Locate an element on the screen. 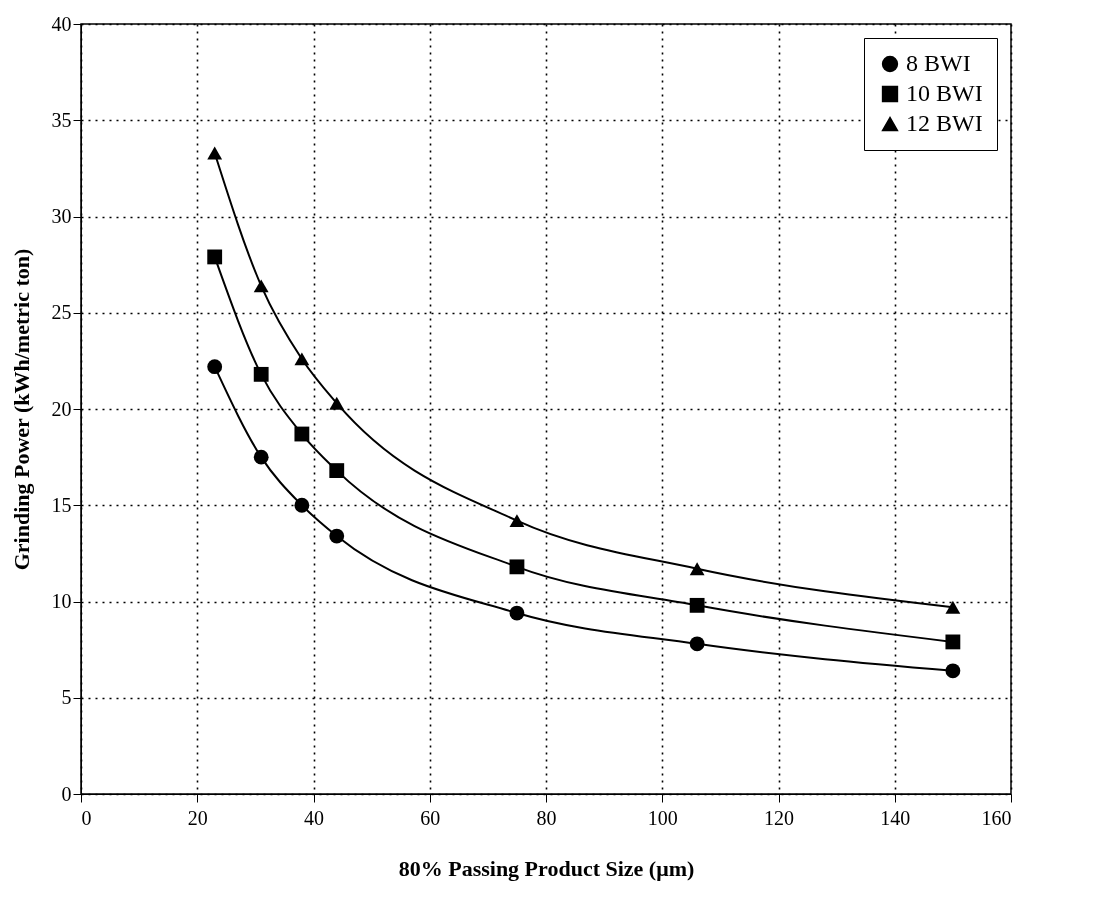  x-tick-label: 100 is located at coordinates (662, 817).